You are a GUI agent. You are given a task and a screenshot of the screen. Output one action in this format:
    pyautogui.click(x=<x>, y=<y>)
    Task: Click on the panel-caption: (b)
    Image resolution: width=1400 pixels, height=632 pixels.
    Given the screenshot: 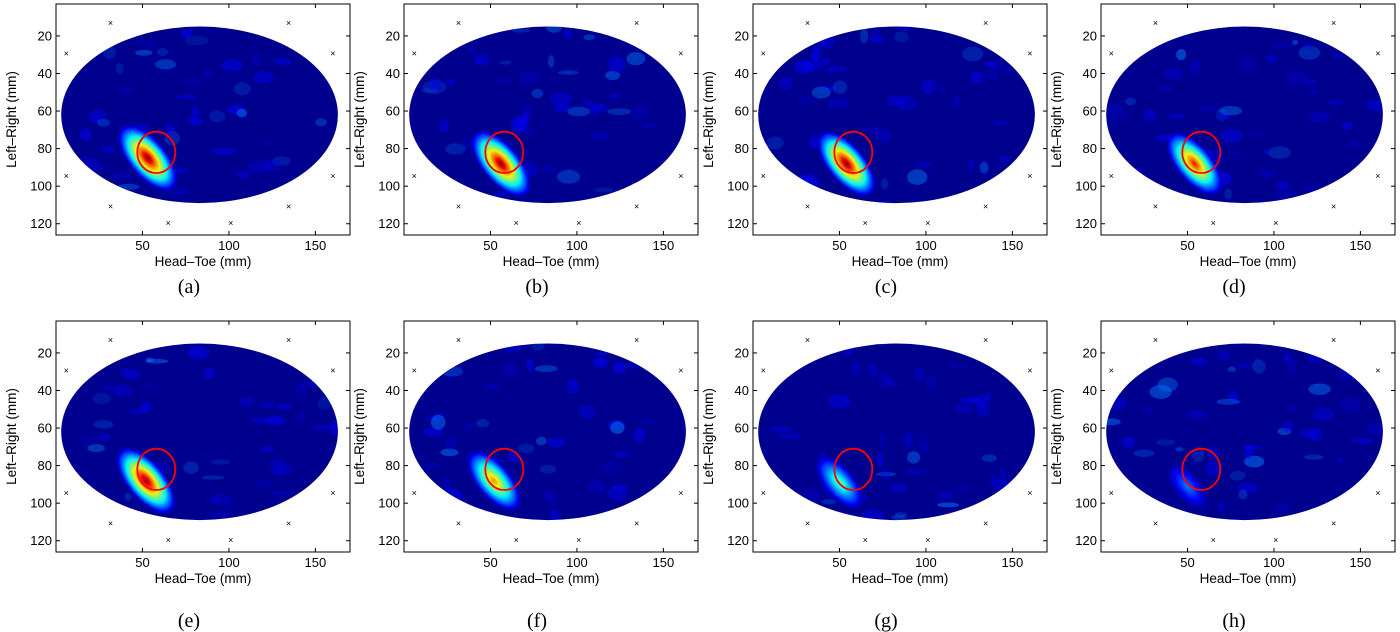 What is the action you would take?
    pyautogui.click(x=536, y=287)
    